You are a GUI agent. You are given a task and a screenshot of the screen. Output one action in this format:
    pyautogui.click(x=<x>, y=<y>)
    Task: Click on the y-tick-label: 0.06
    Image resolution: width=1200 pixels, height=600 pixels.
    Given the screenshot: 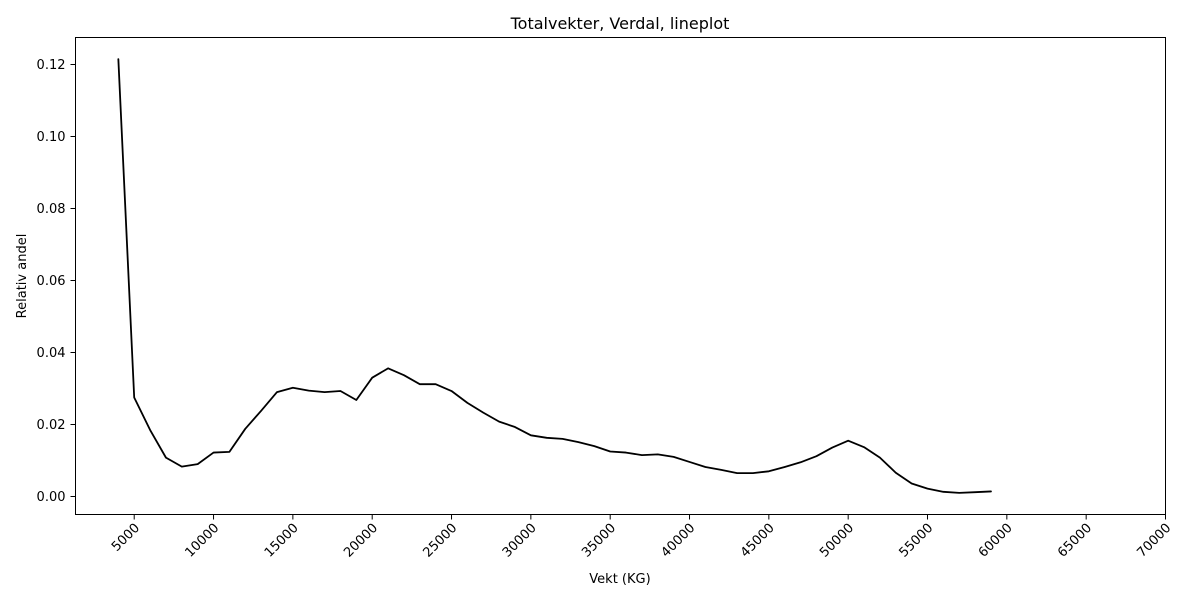 What is the action you would take?
    pyautogui.click(x=51, y=281)
    